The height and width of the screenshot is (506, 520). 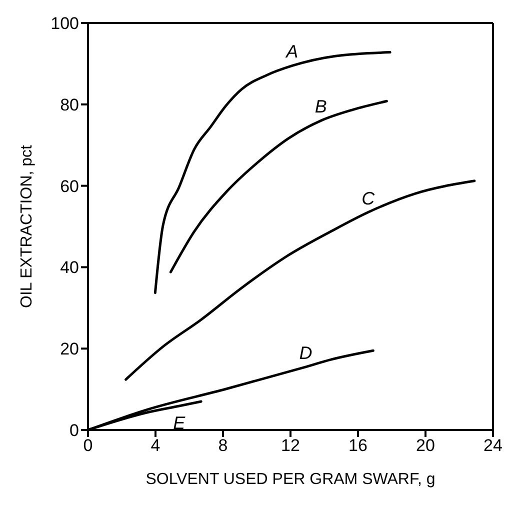 What do you see at coordinates (179, 422) in the screenshot?
I see `series-label: E` at bounding box center [179, 422].